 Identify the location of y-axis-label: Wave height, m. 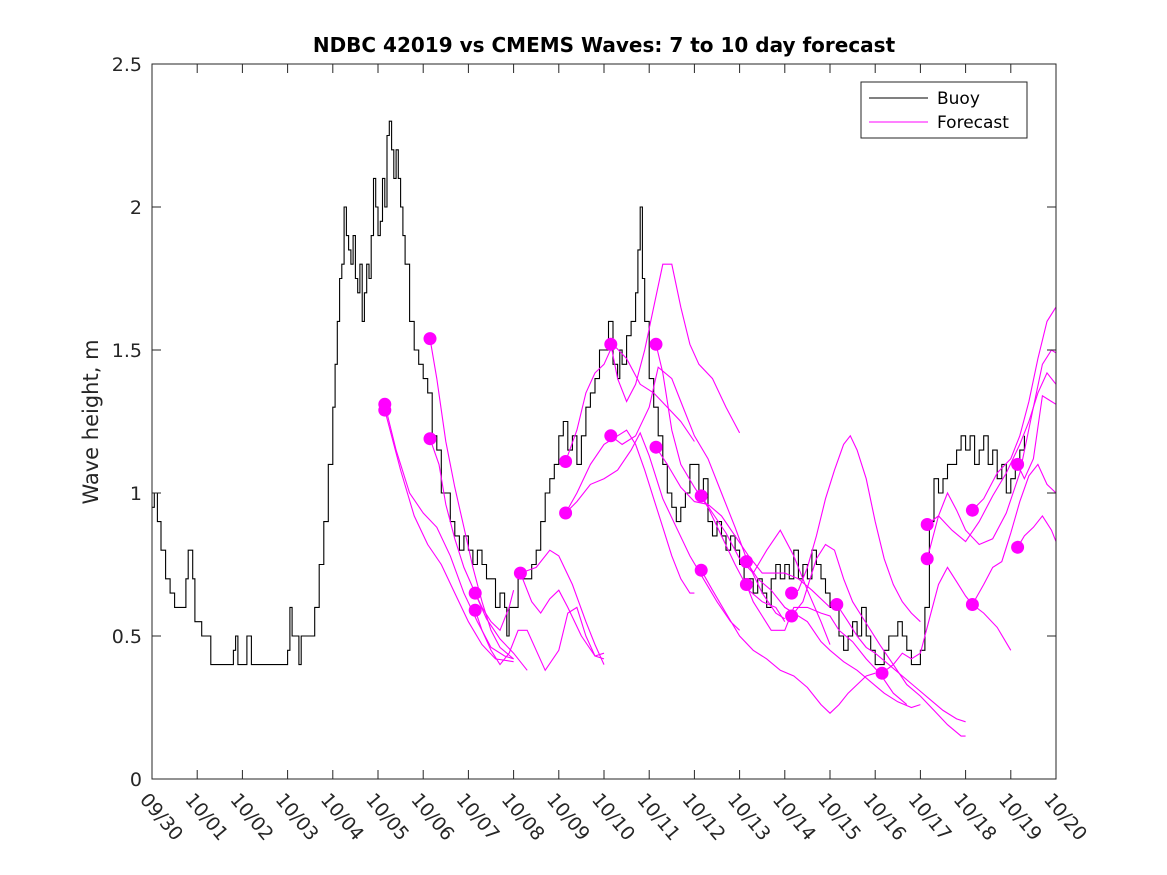
(91, 421).